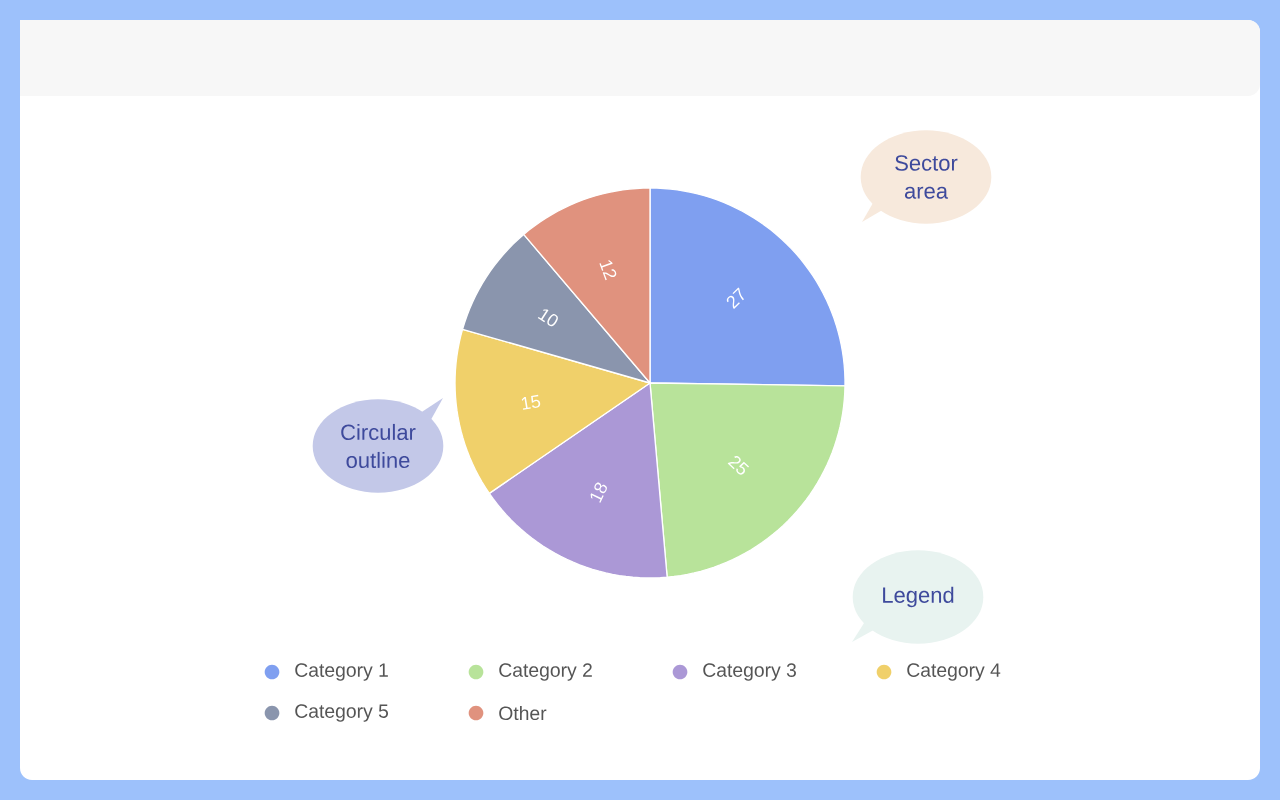 This screenshot has height=800, width=1280. What do you see at coordinates (954, 672) in the screenshot?
I see `legend-label: Category 4` at bounding box center [954, 672].